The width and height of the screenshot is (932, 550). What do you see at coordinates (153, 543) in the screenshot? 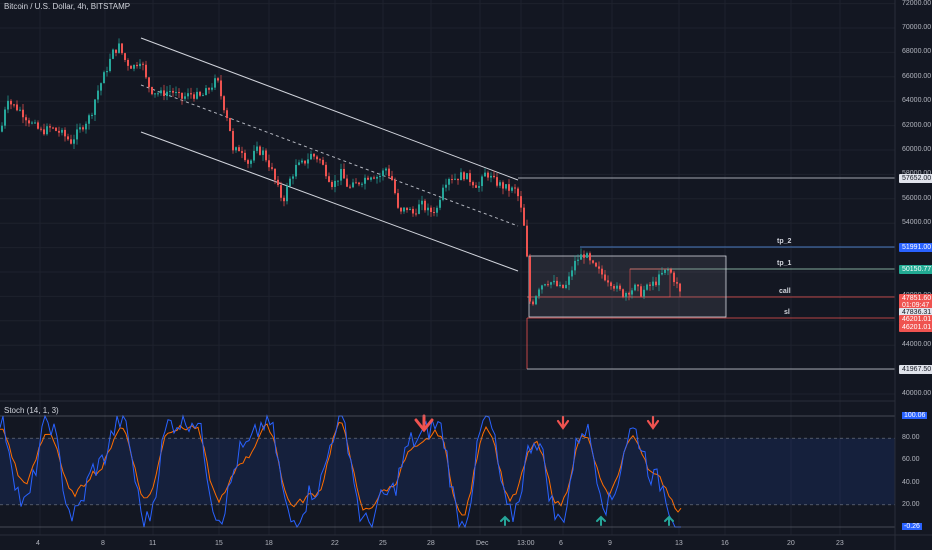
I see `time-tick-label: 11` at bounding box center [153, 543].